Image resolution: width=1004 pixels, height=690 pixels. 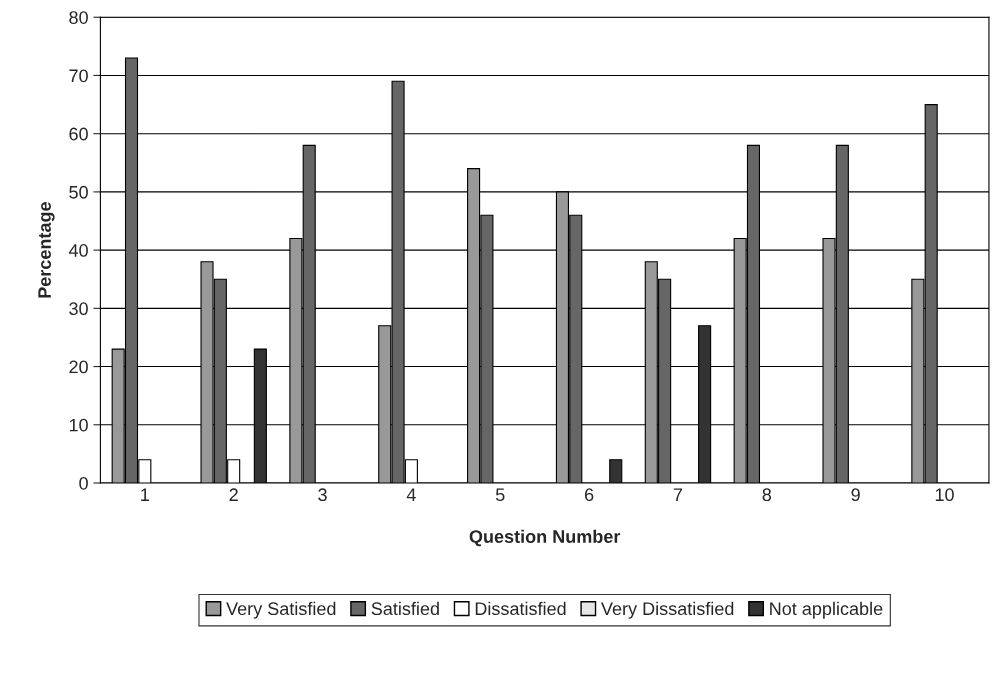 What do you see at coordinates (78, 134) in the screenshot?
I see `y-tick-label: 60` at bounding box center [78, 134].